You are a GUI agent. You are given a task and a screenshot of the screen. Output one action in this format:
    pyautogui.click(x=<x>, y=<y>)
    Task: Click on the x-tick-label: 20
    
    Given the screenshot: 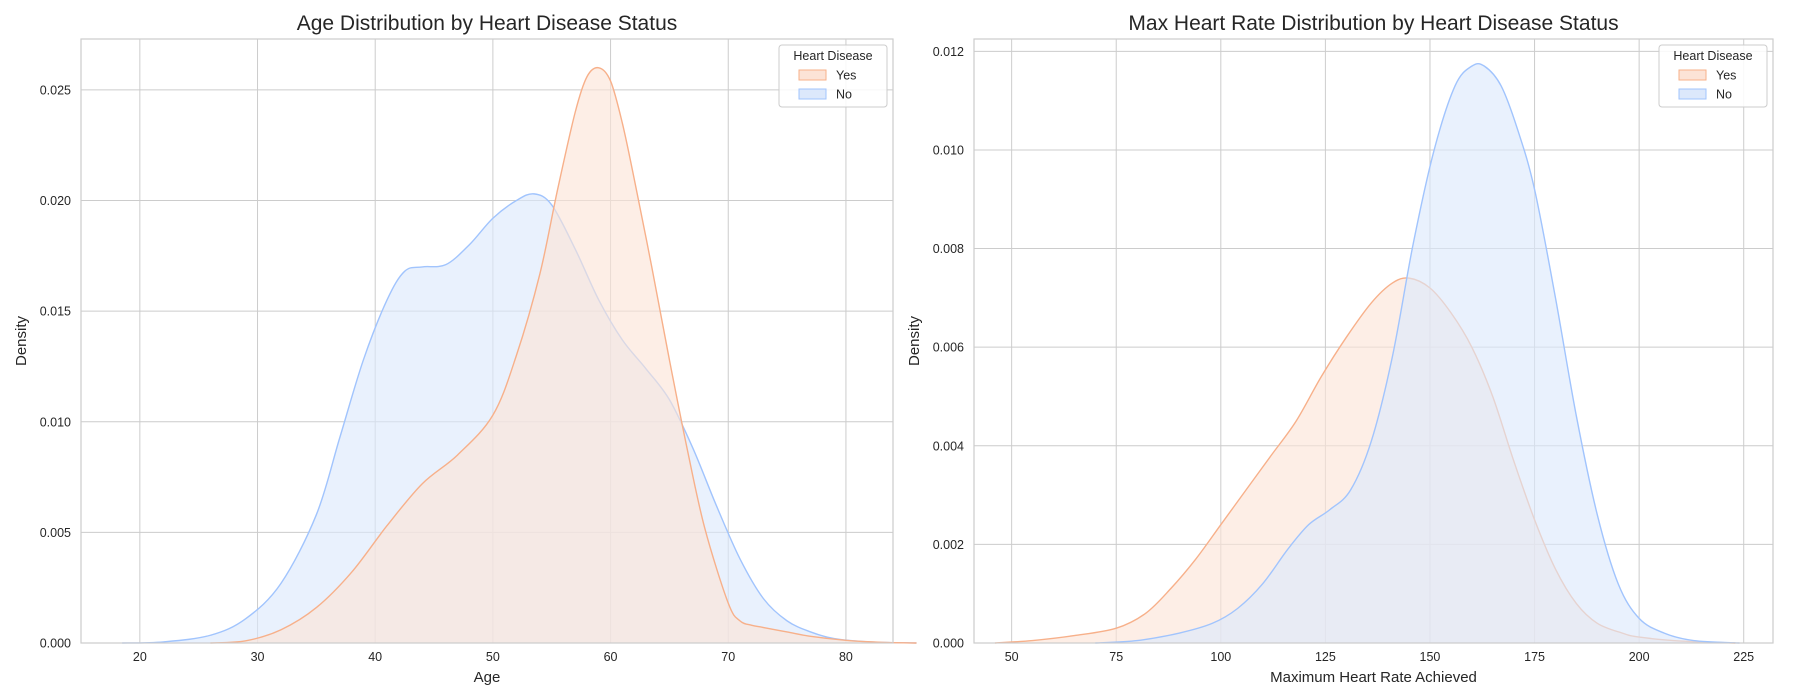 What is the action you would take?
    pyautogui.click(x=140, y=657)
    